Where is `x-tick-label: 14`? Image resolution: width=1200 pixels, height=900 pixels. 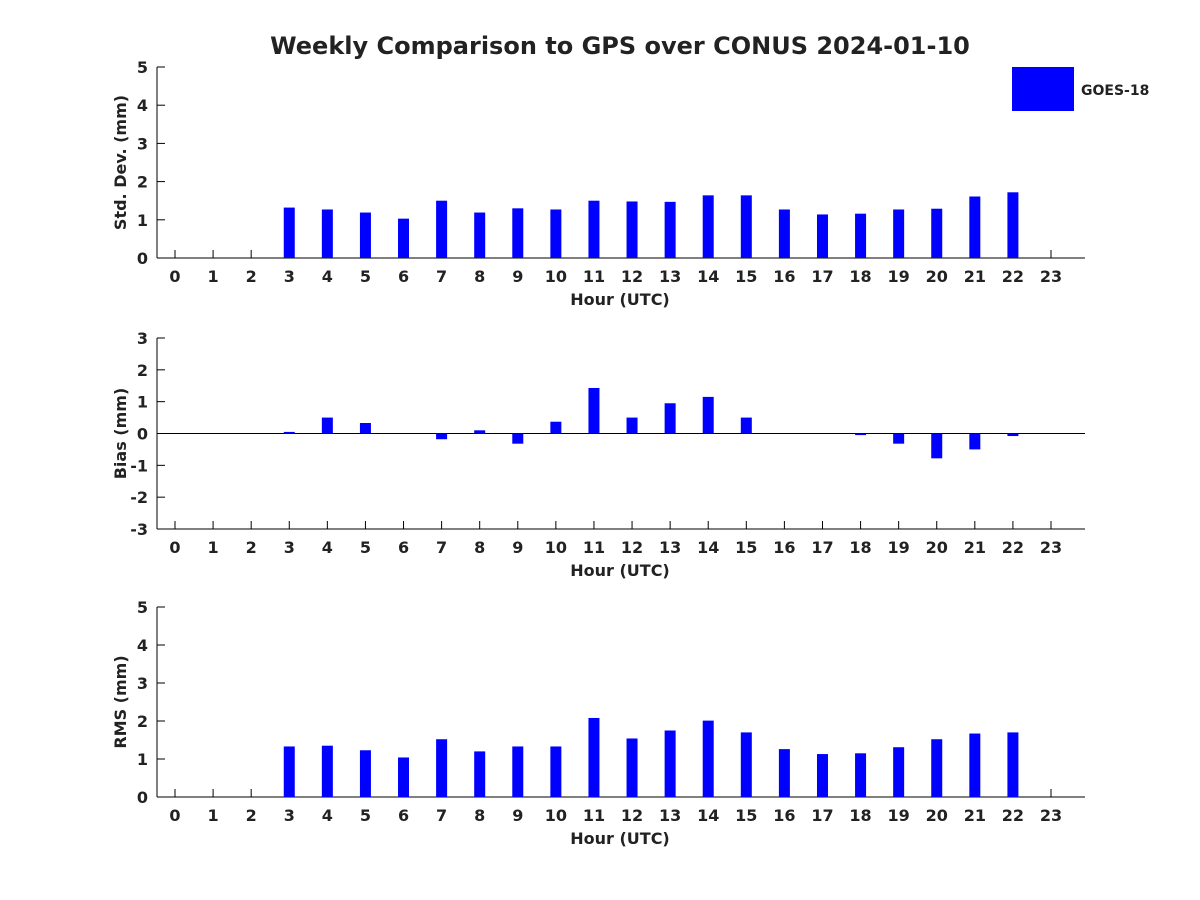 x-tick-label: 14 is located at coordinates (708, 276).